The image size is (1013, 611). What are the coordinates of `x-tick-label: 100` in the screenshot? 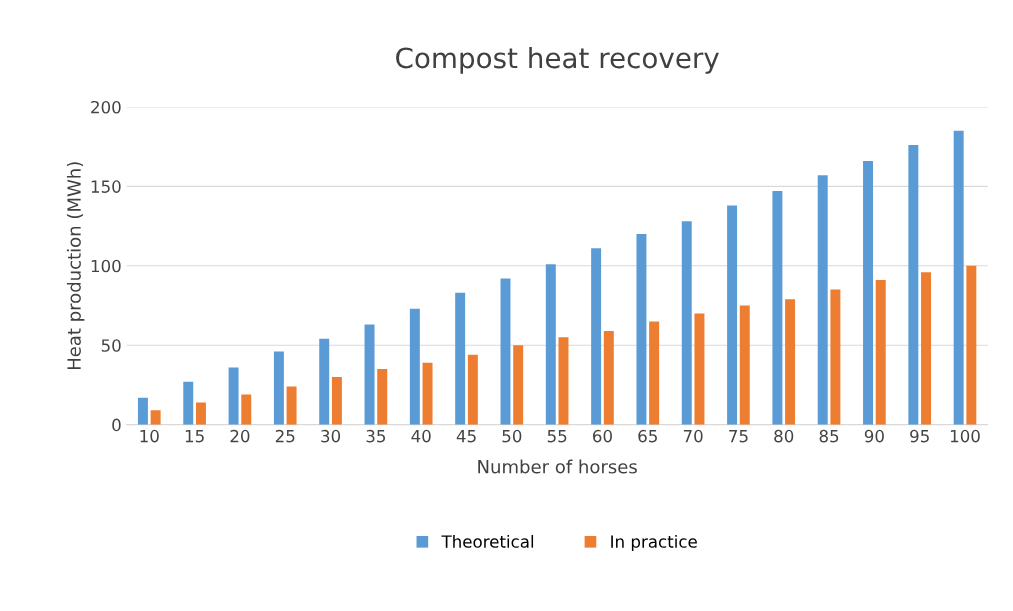 It's located at (965, 436).